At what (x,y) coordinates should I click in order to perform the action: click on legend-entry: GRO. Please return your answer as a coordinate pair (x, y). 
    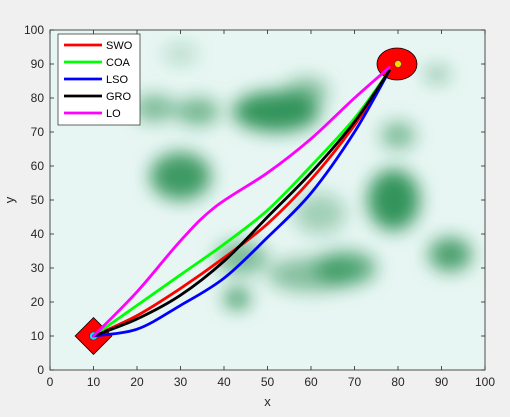
    Looking at the image, I should click on (119, 97).